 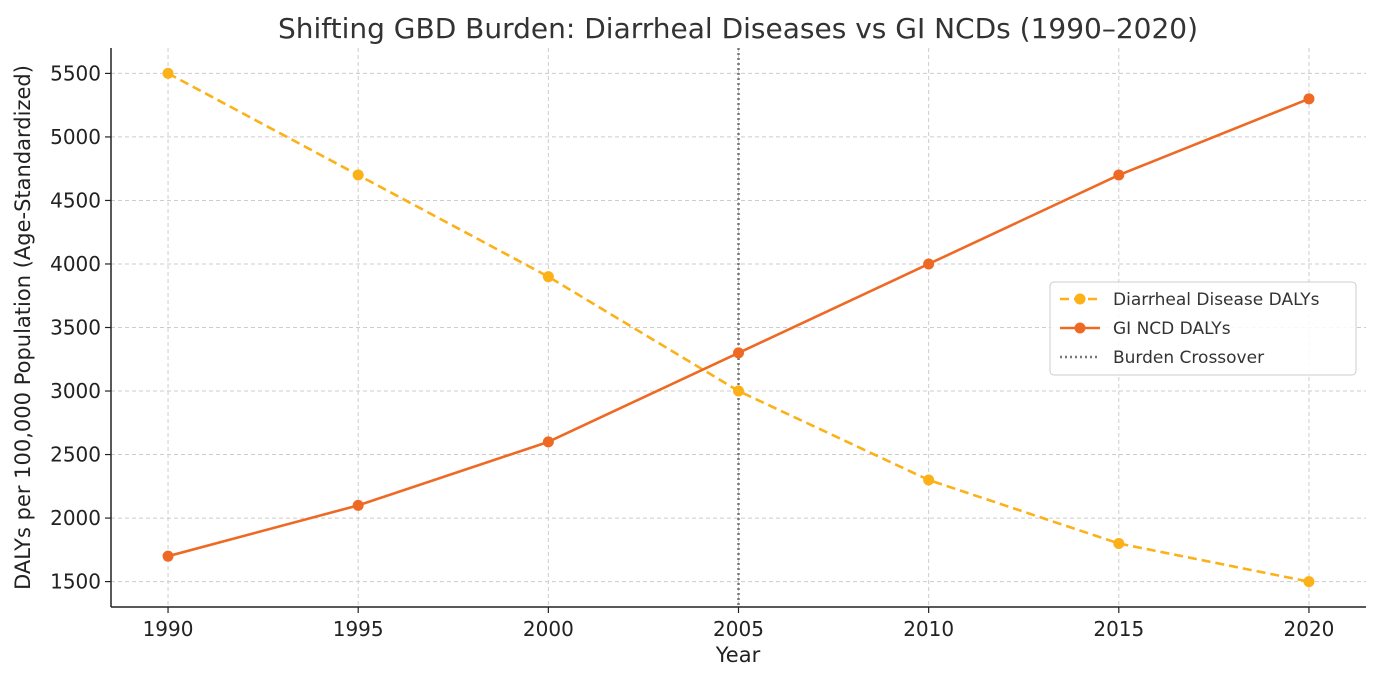 I want to click on y-tick-label: 4000, so click(x=75, y=264).